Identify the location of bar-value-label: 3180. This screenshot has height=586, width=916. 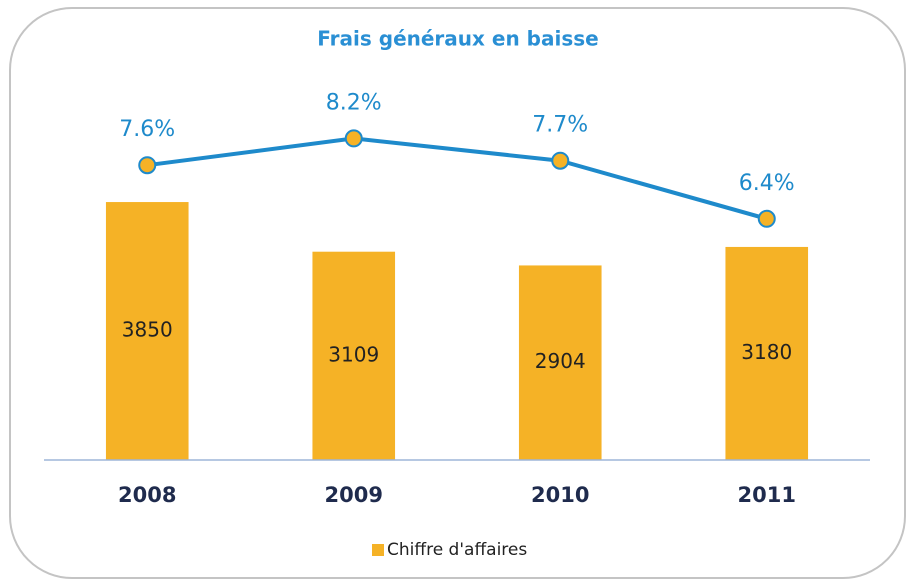
(766, 352).